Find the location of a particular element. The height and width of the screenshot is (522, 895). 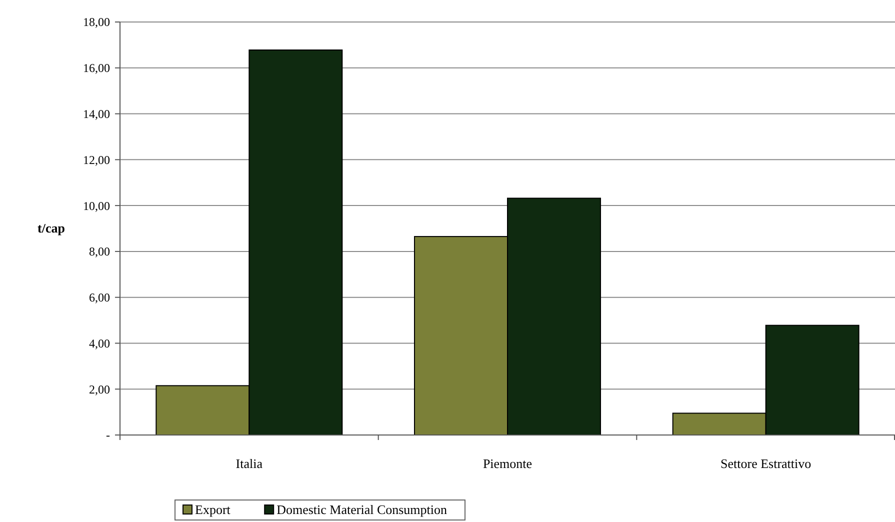

y-tick-label: 2,00 is located at coordinates (99, 389).